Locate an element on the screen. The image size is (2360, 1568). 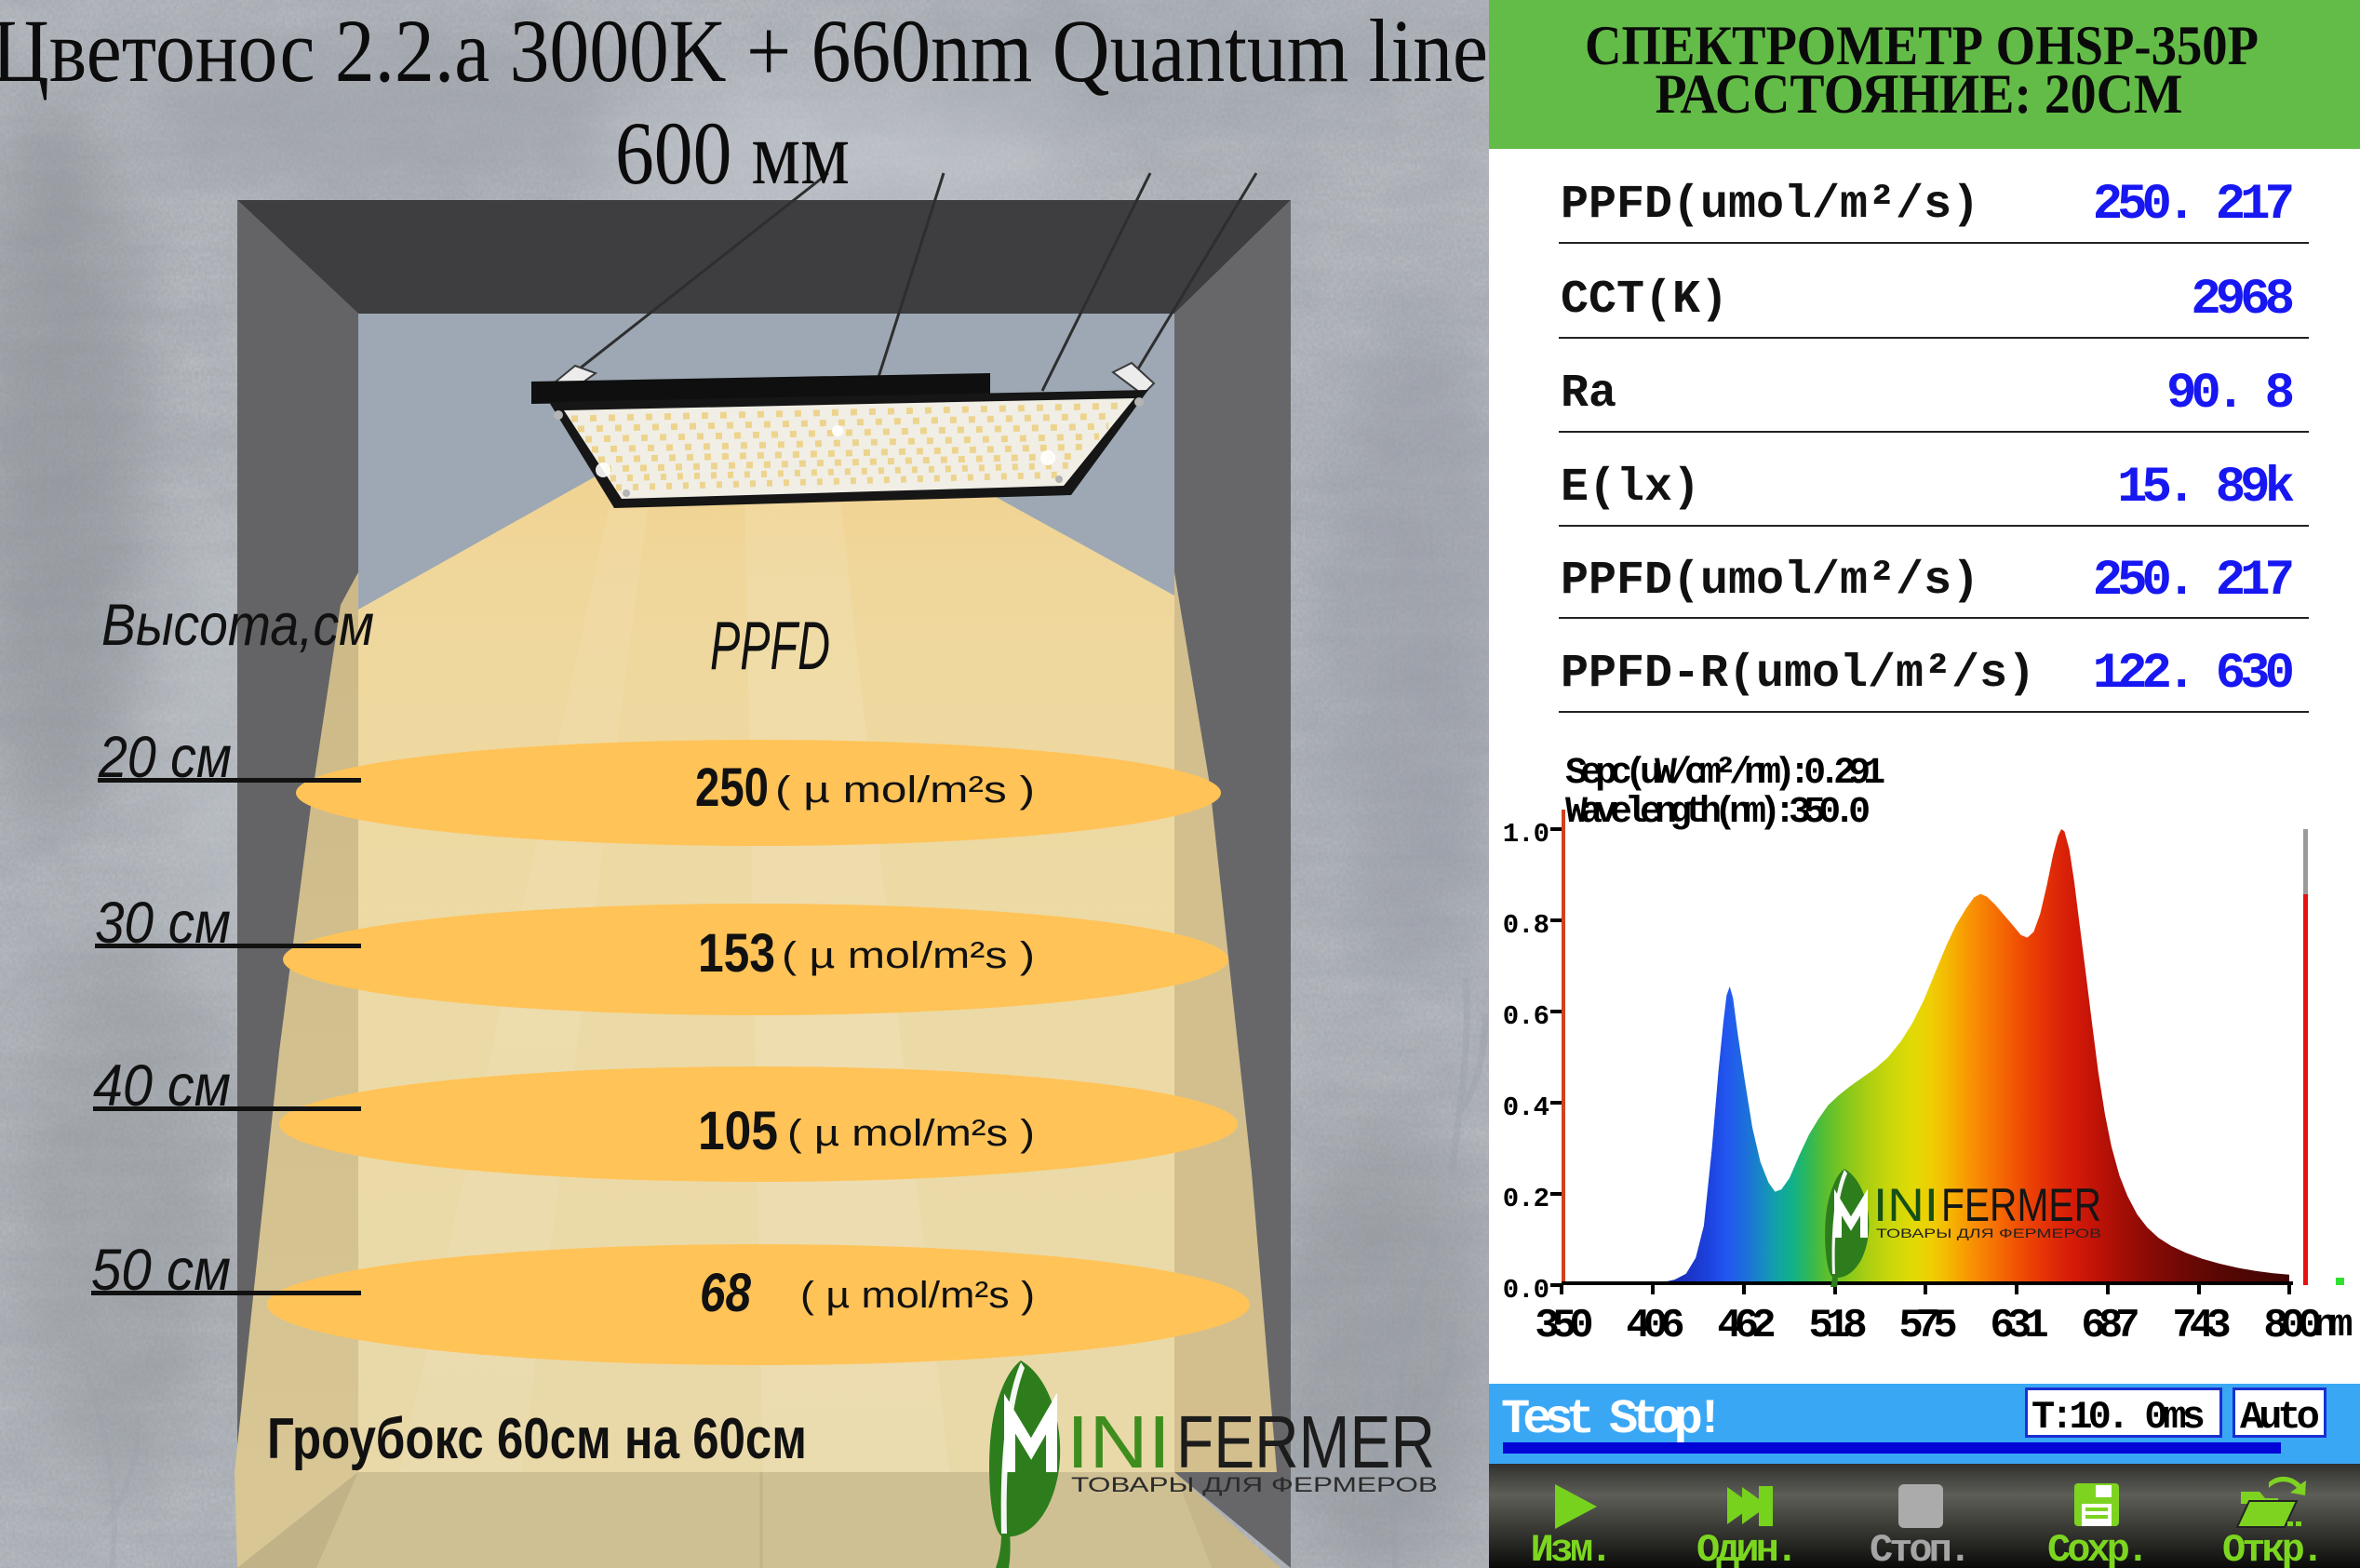
svg-text: Гроубокс 60см на 60см is located at coordinates (537, 1439).